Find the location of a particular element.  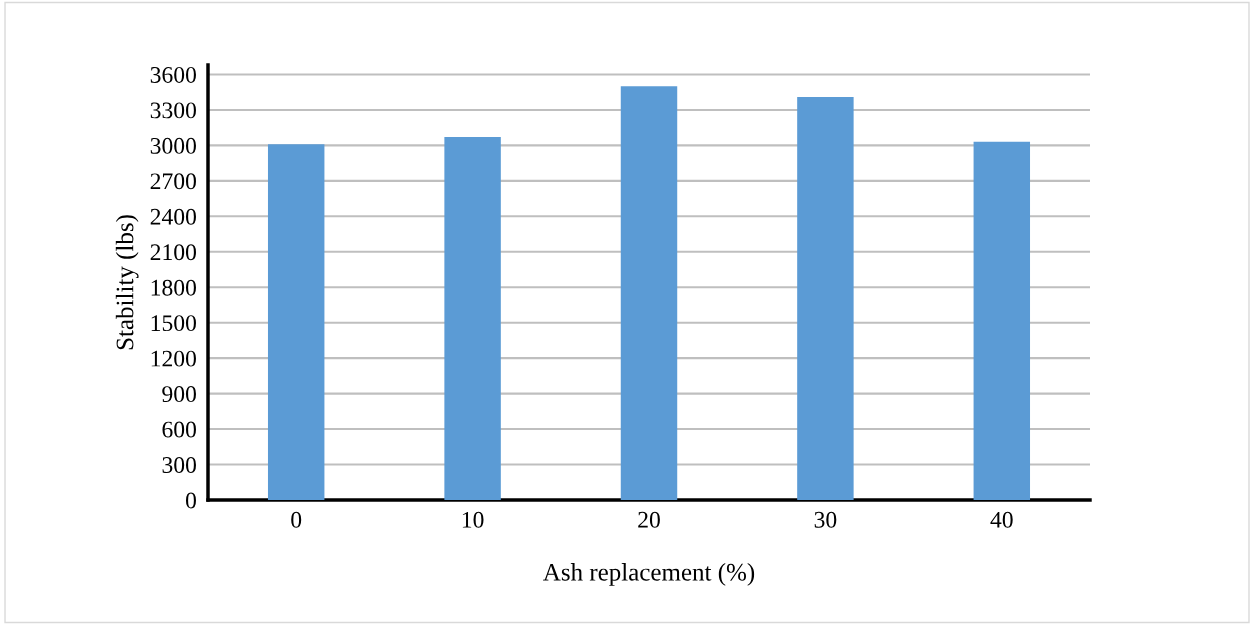

y-tick-label: 0 is located at coordinates (190, 500).